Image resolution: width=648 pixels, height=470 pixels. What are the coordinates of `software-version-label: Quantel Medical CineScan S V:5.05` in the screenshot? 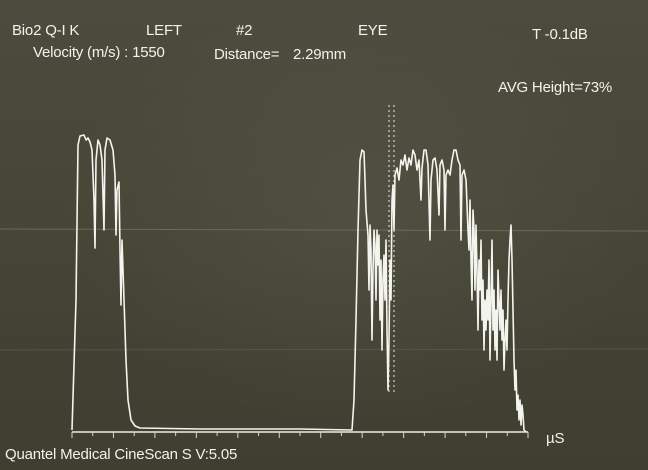 It's located at (121, 454).